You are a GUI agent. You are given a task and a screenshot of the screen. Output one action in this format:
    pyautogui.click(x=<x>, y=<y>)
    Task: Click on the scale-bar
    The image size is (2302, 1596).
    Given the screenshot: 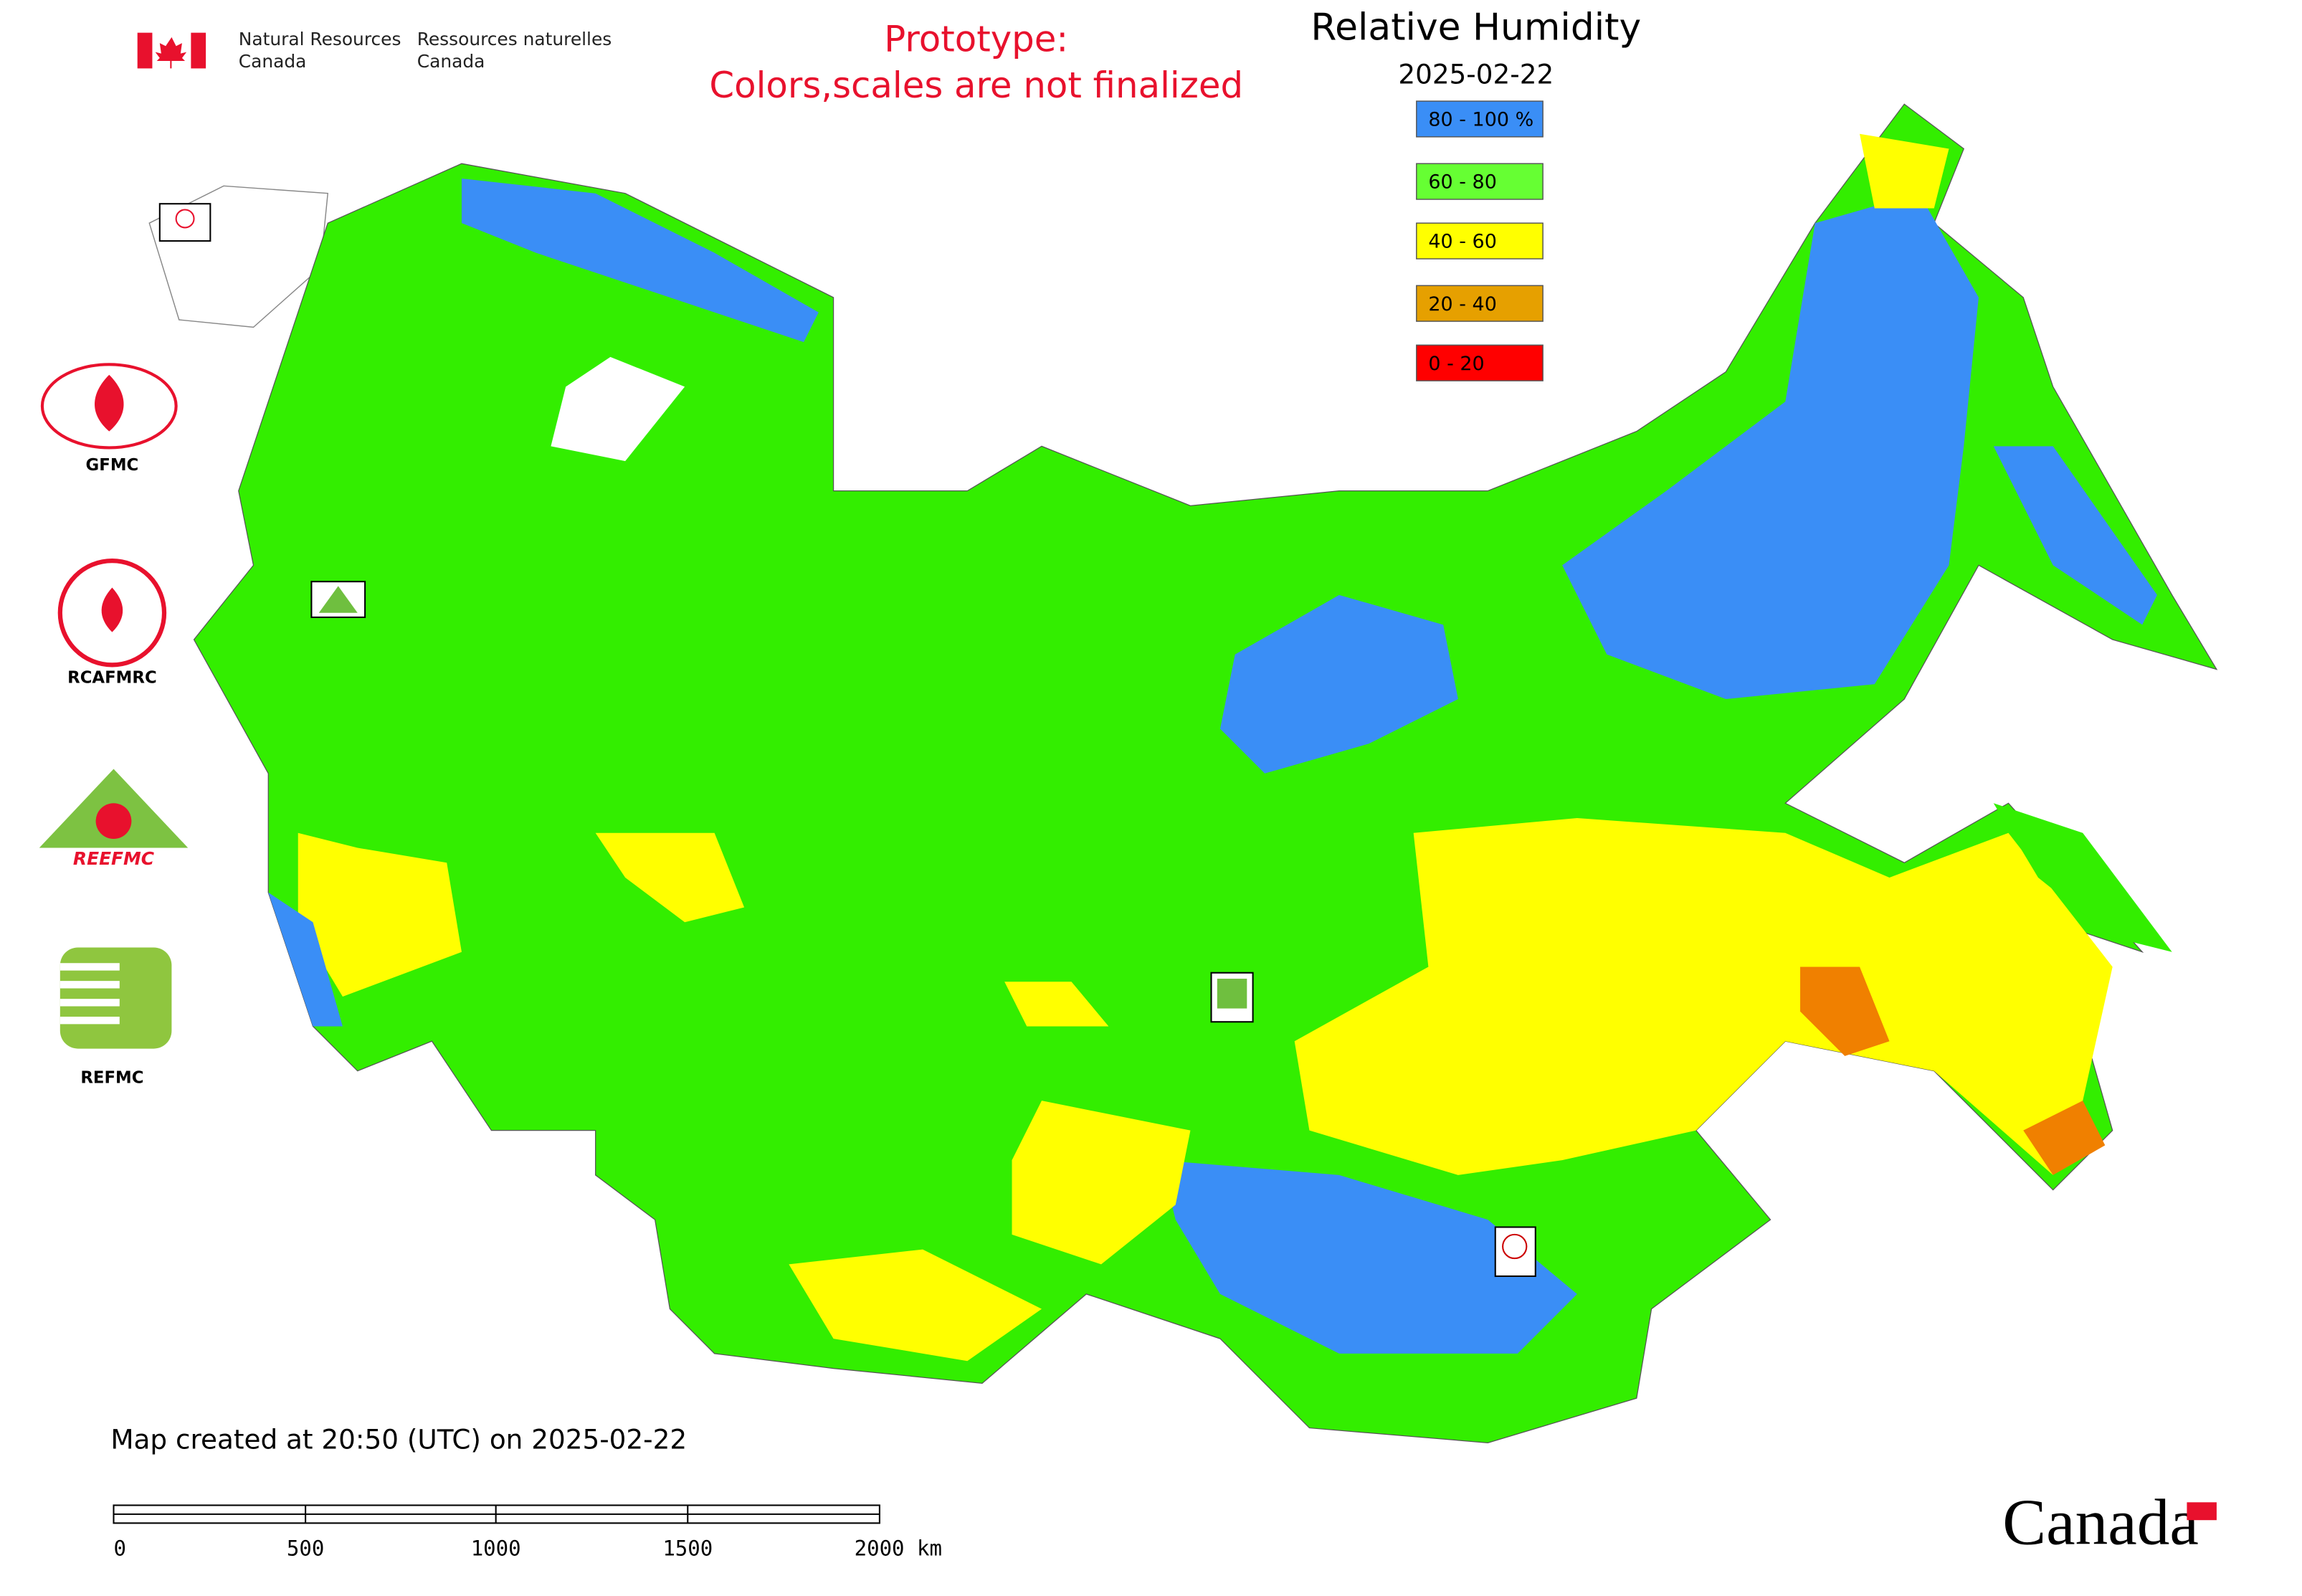 What is the action you would take?
    pyautogui.click(x=497, y=1514)
    